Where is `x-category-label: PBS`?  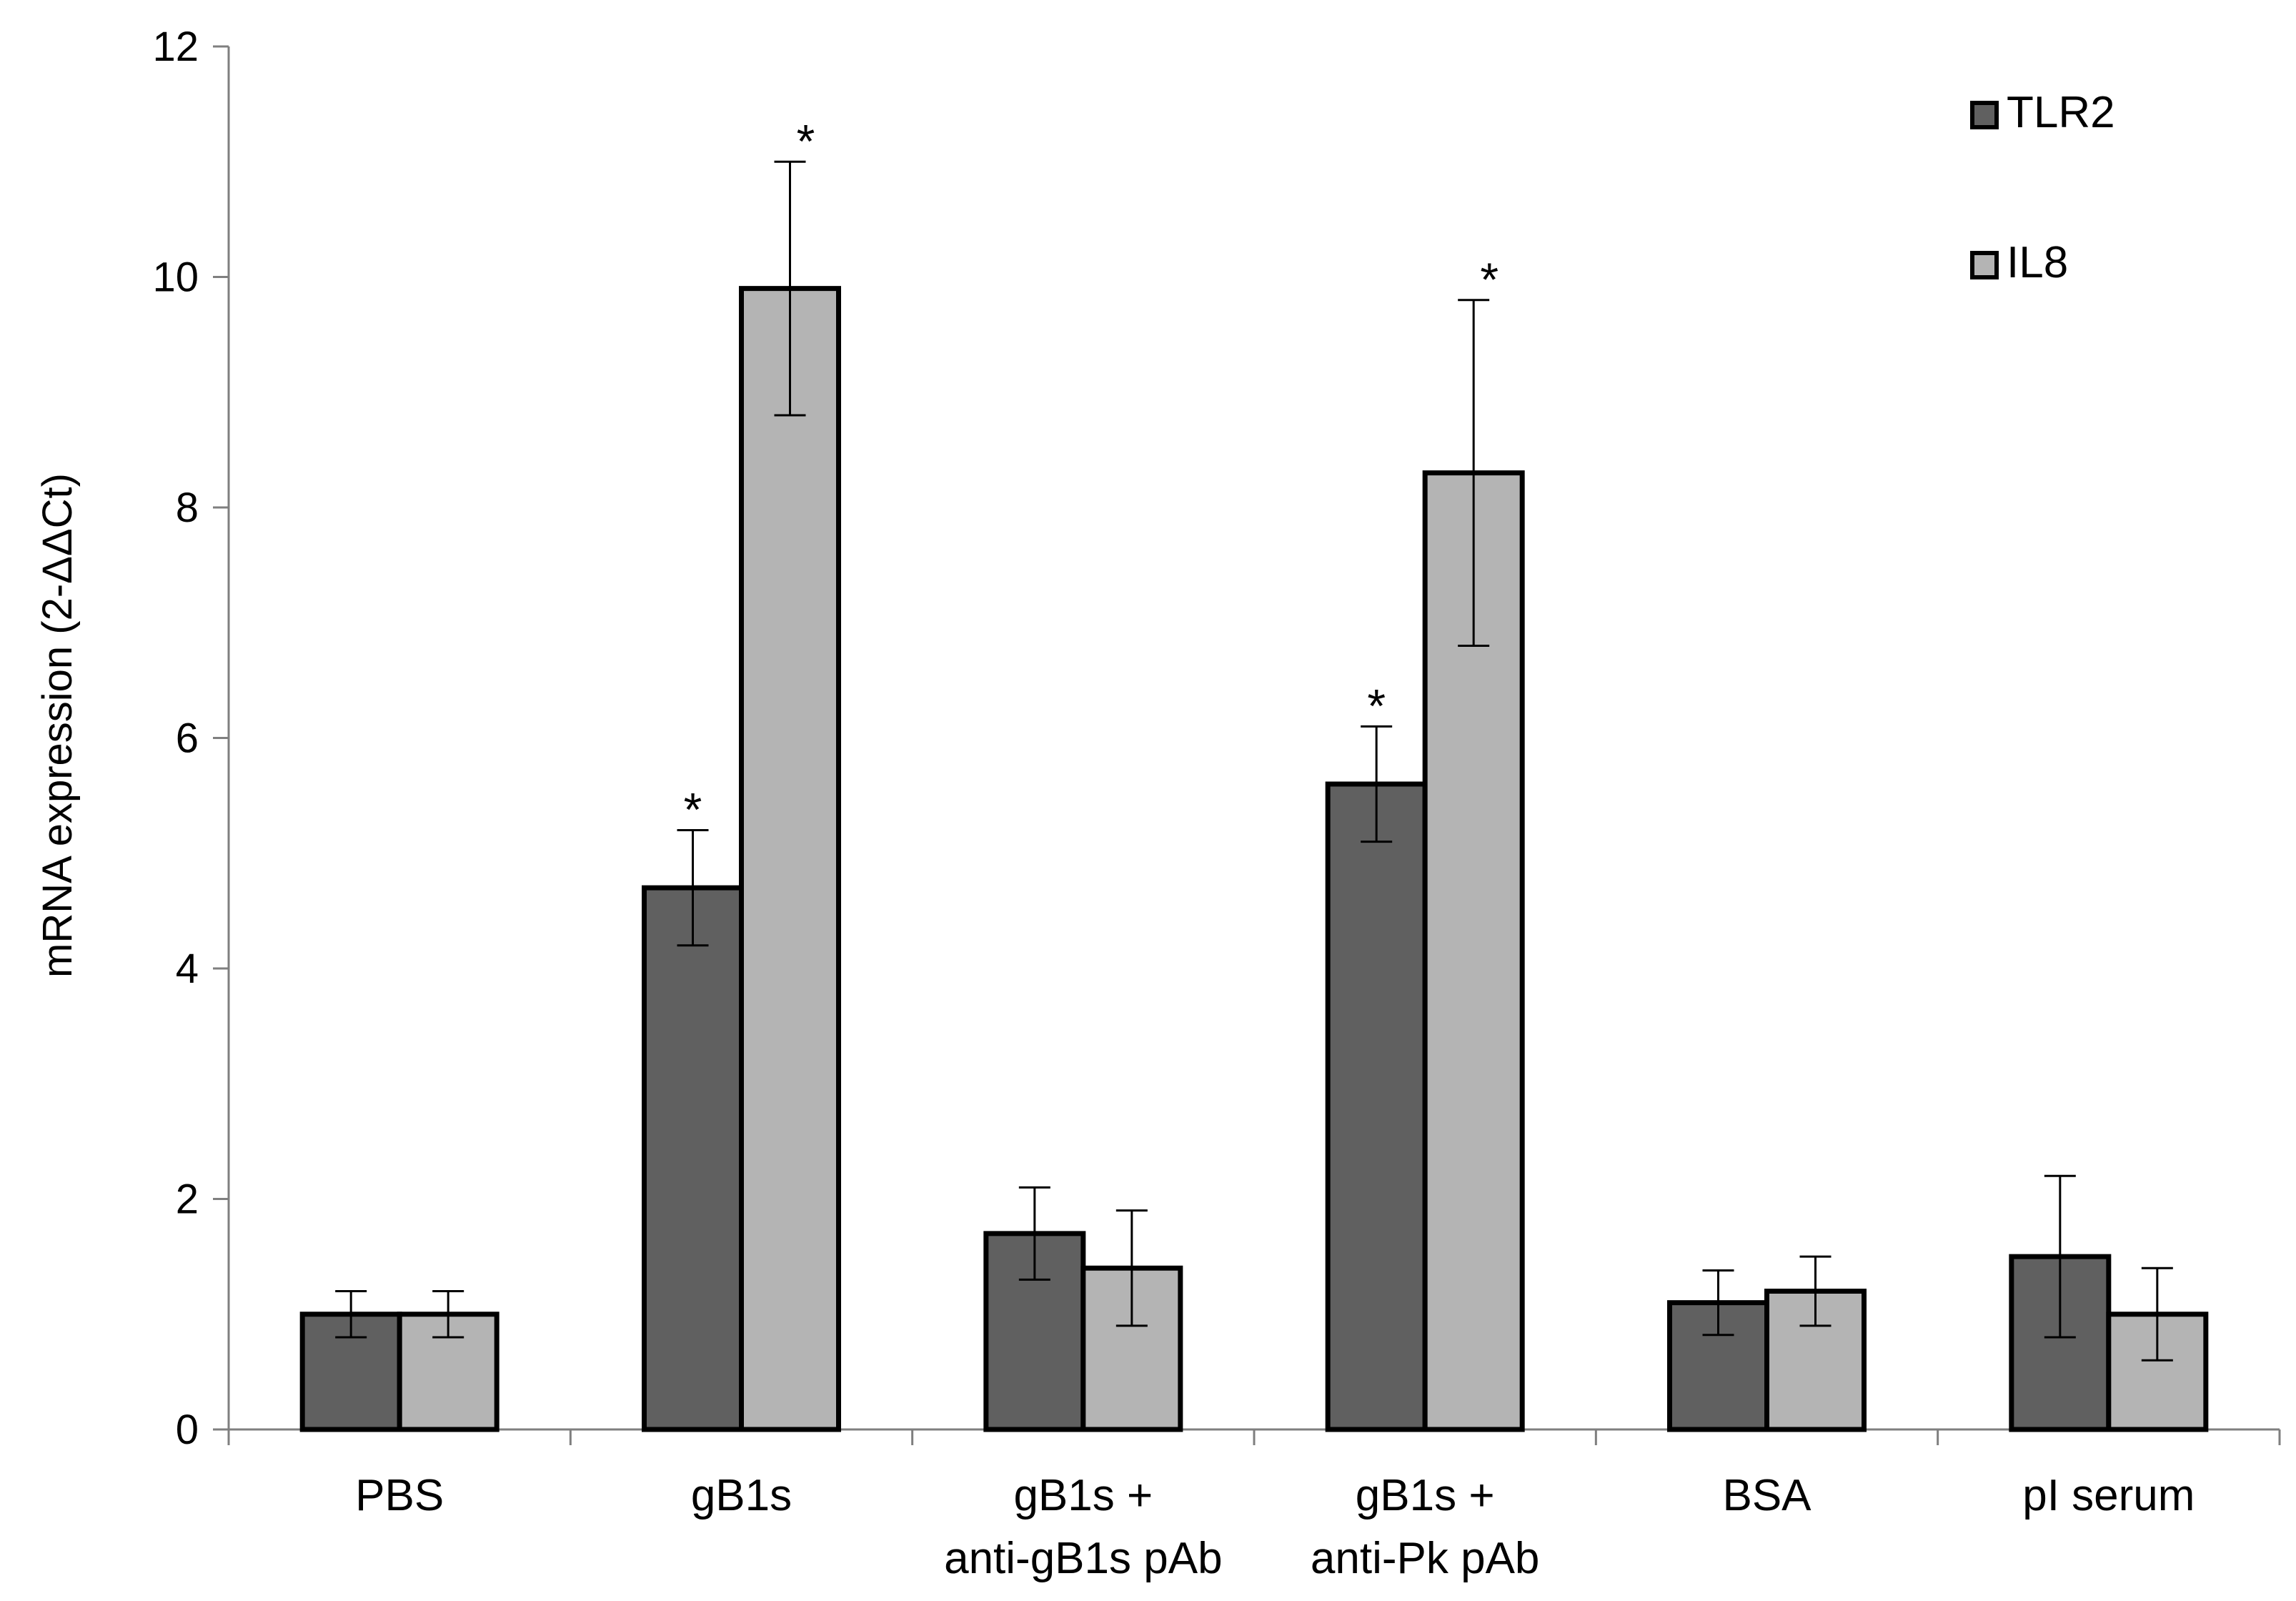 x-category-label: PBS is located at coordinates (400, 1495).